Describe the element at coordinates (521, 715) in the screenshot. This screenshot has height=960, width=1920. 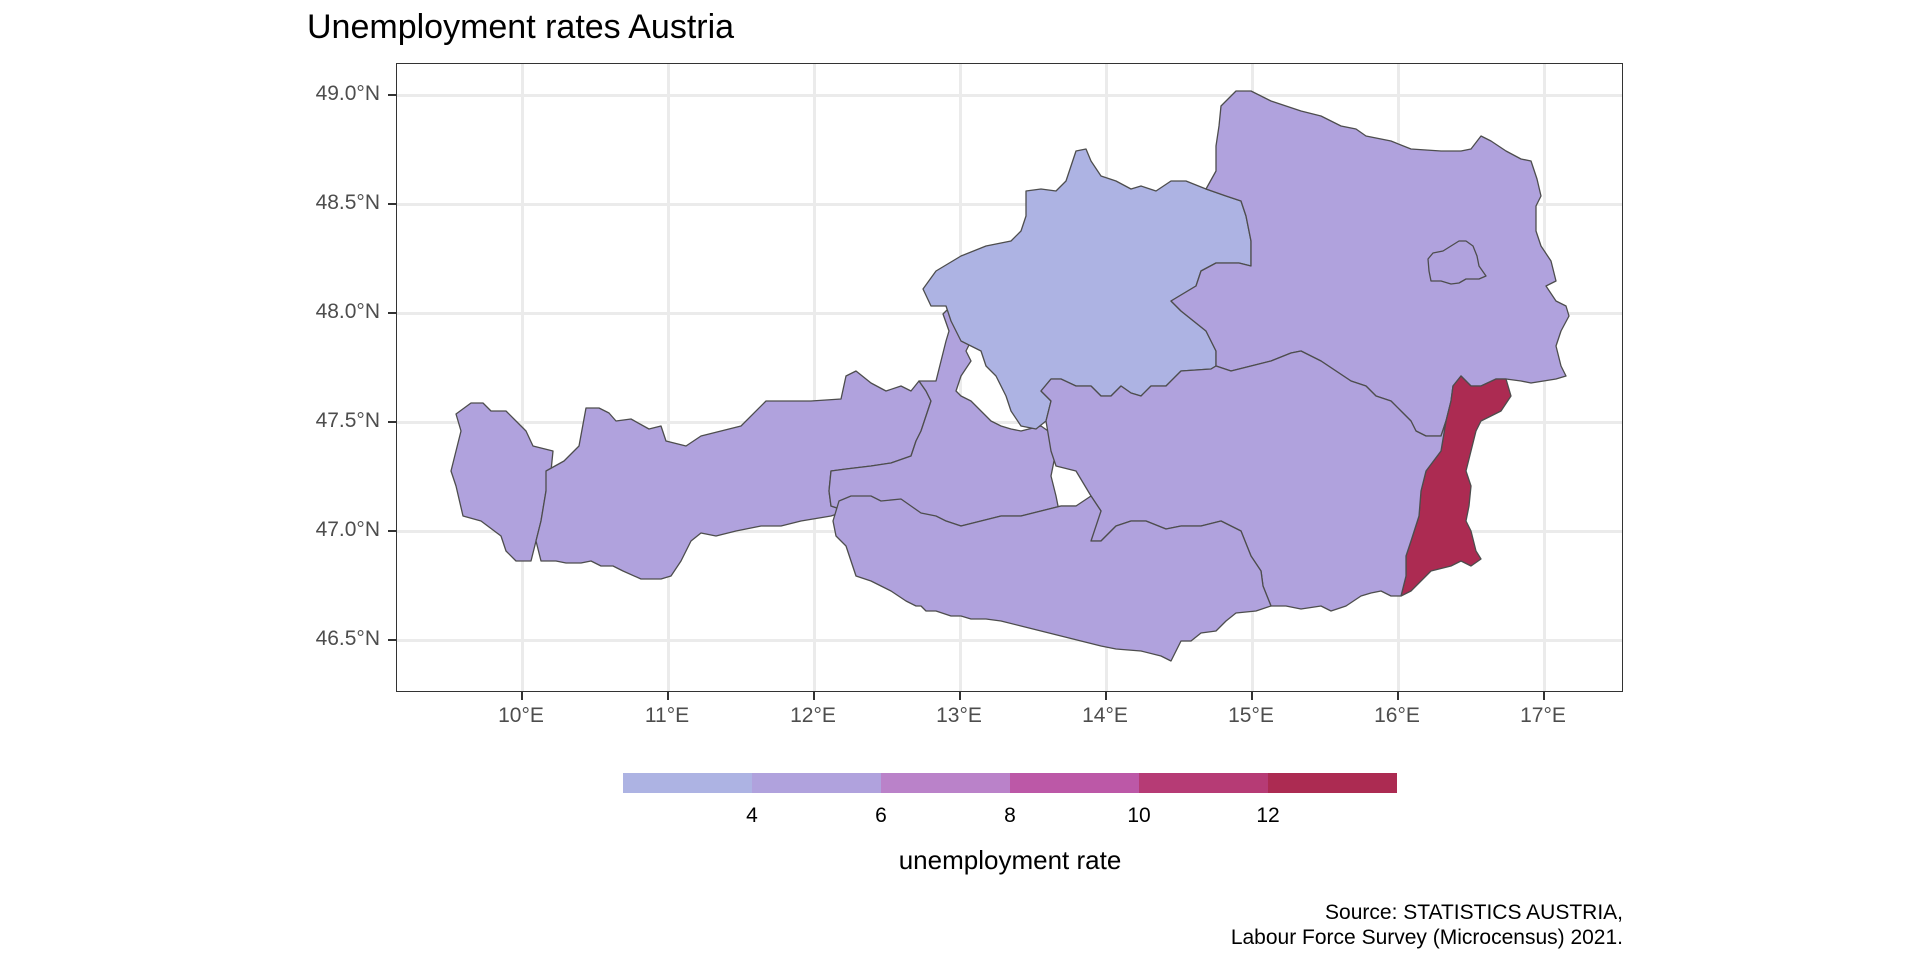
I see `x-tick-label: 10°E` at that location.